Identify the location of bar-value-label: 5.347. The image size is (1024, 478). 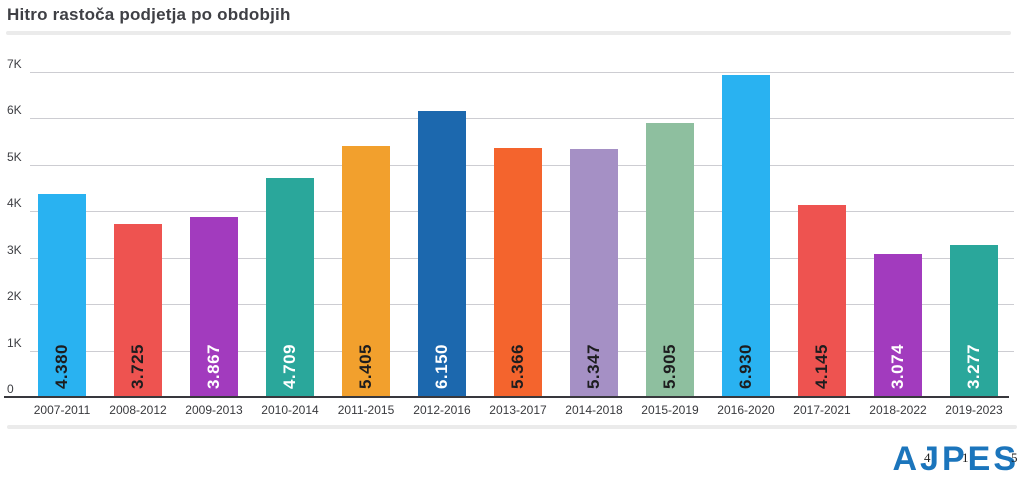
(593, 366).